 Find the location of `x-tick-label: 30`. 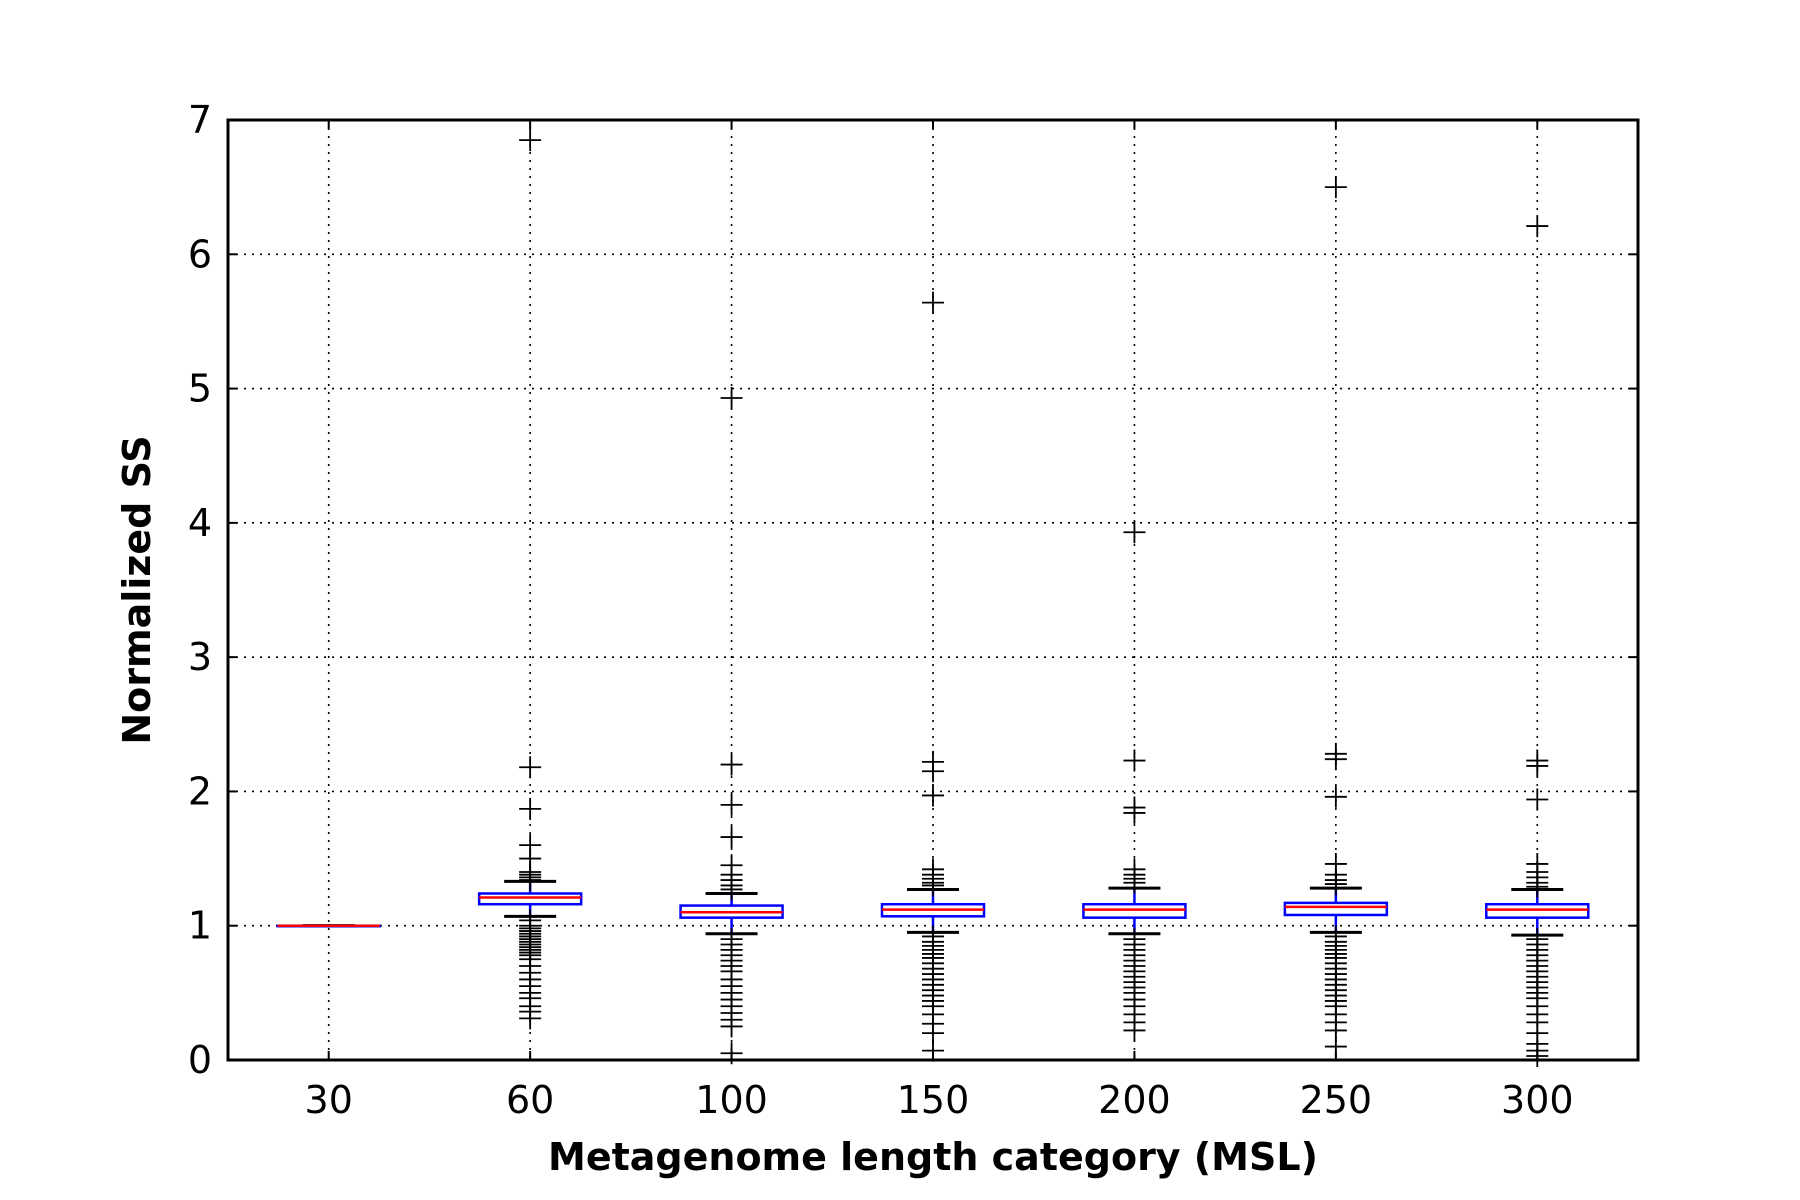

x-tick-label: 30 is located at coordinates (329, 1100).